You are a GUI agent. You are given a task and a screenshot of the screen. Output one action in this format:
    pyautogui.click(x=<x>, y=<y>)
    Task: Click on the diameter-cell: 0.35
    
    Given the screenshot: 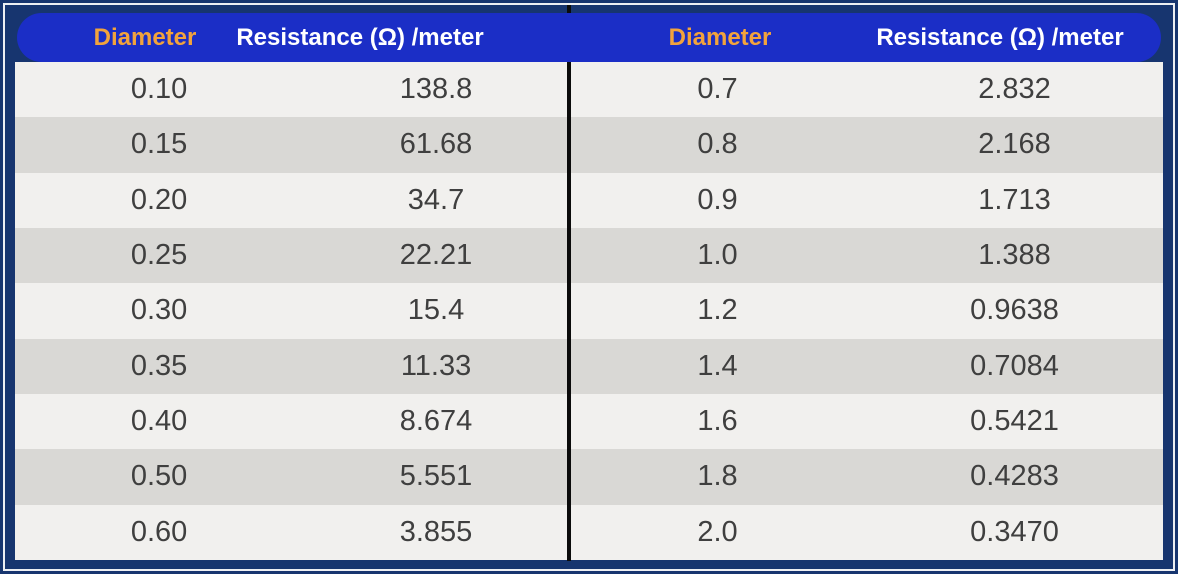 What is the action you would take?
    pyautogui.click(x=159, y=365)
    